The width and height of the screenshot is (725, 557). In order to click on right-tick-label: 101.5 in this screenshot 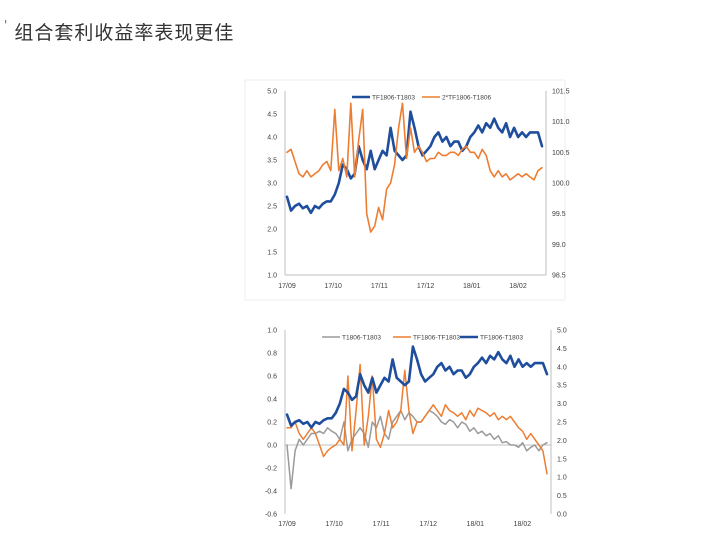, I will do `click(561, 92)`.